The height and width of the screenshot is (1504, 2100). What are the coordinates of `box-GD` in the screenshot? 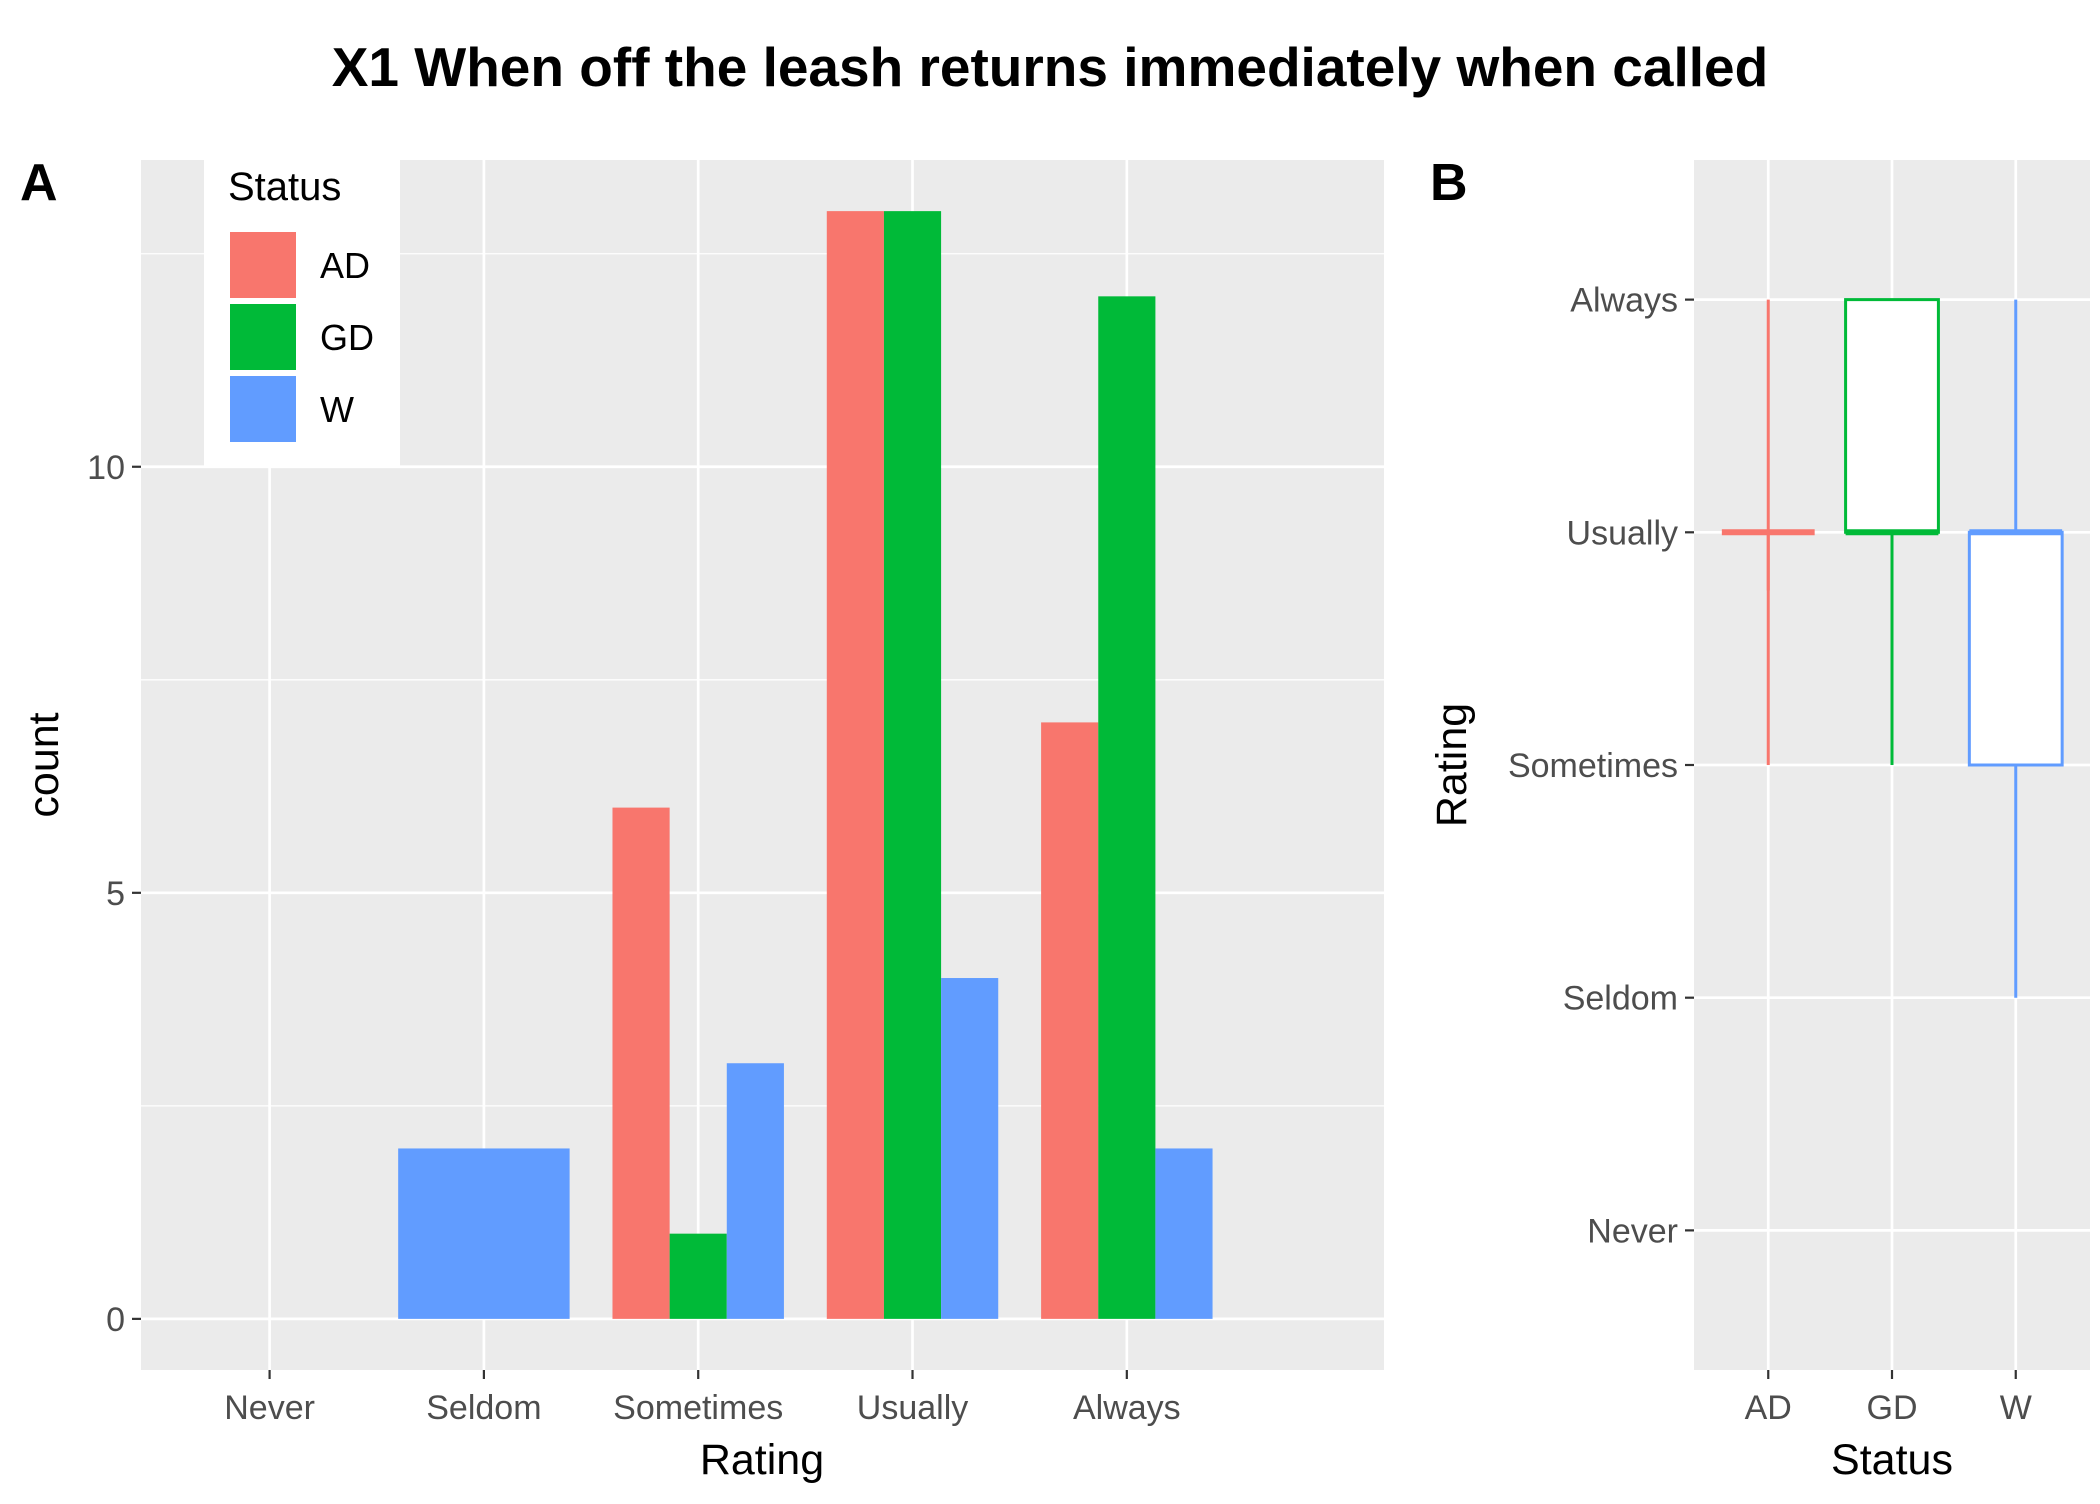 It's located at (1892, 416).